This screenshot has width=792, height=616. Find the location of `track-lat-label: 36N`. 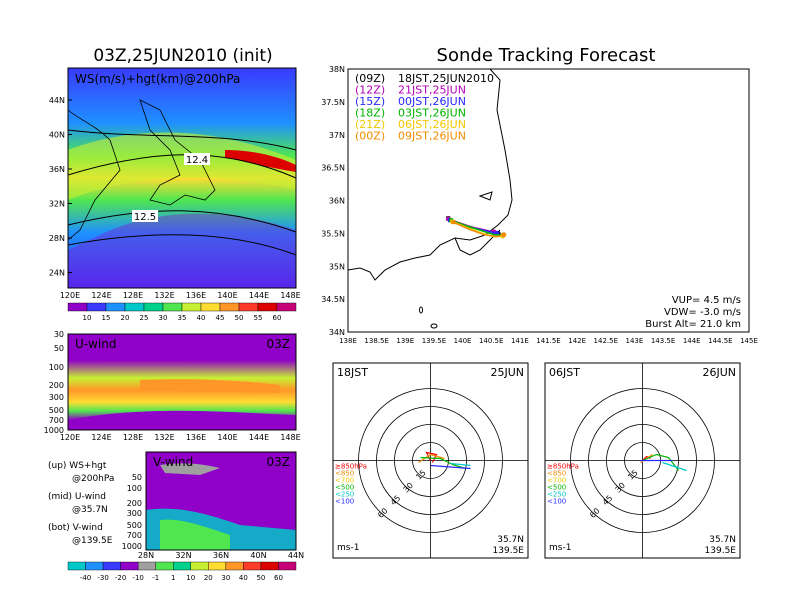

track-lat-label: 36N is located at coordinates (337, 201).